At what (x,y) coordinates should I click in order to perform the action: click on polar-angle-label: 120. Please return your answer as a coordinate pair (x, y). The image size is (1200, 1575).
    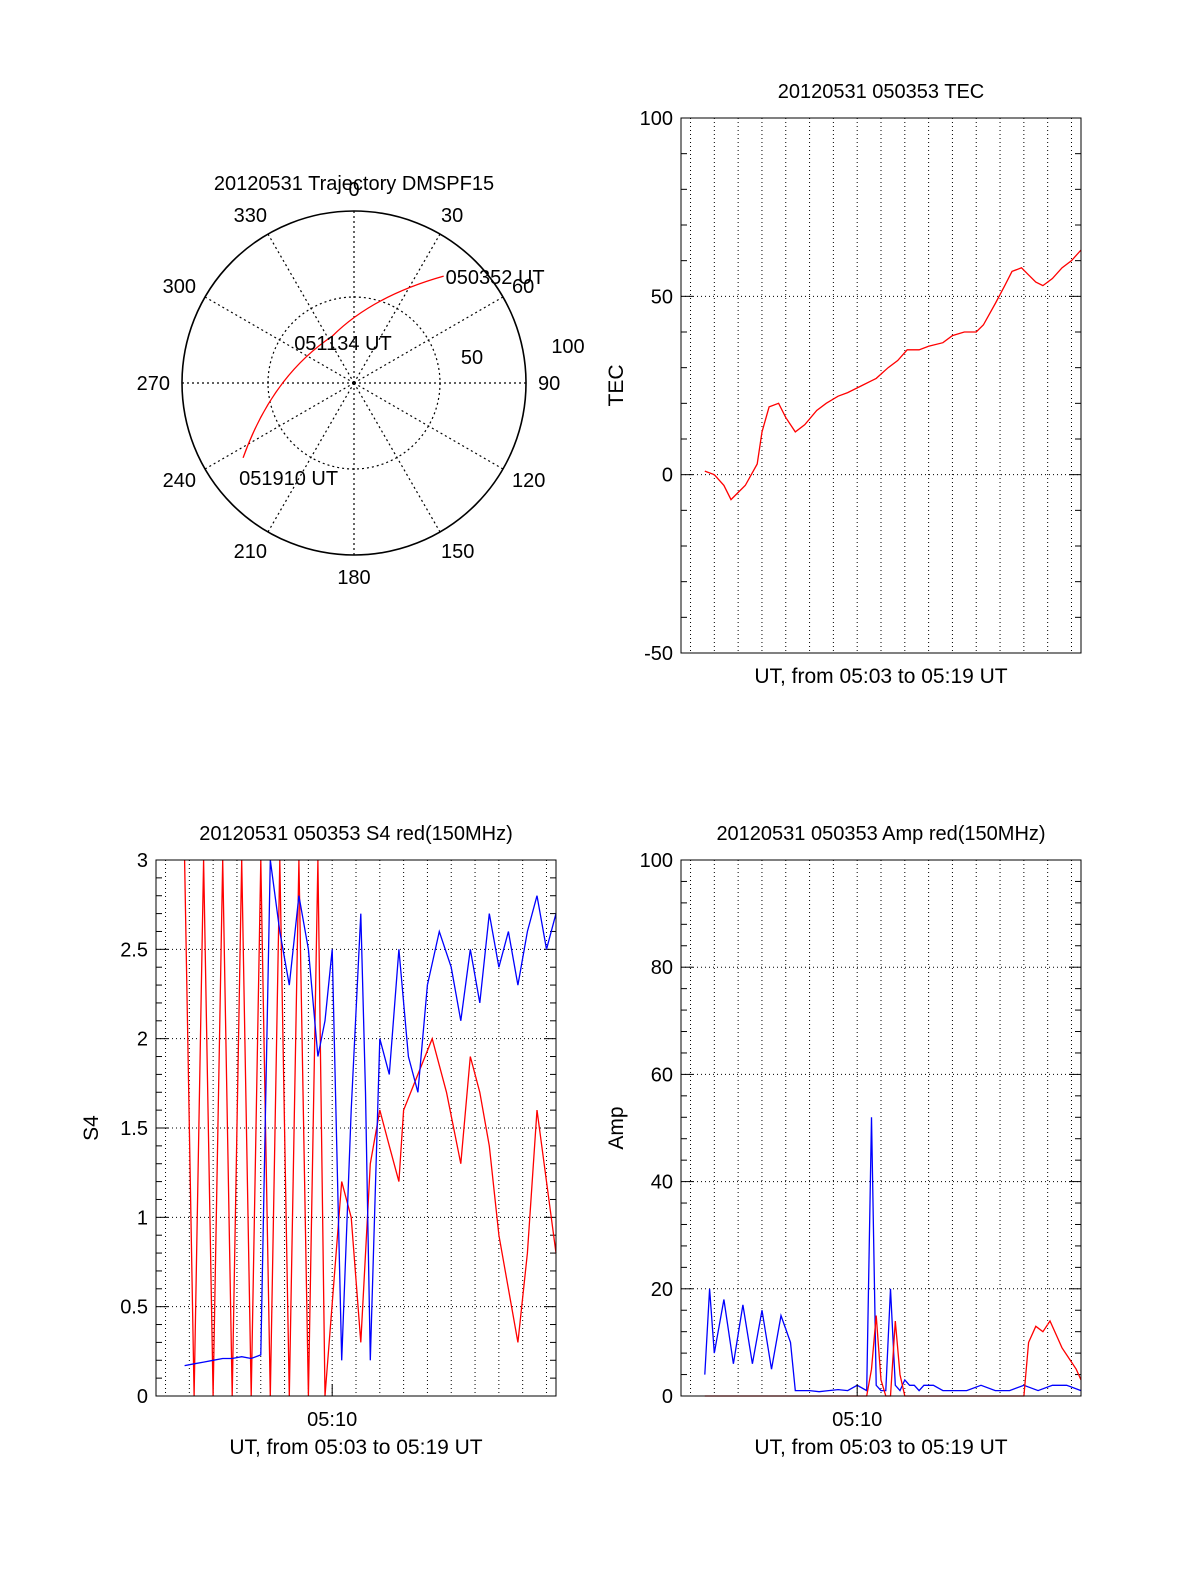
    Looking at the image, I should click on (528, 481).